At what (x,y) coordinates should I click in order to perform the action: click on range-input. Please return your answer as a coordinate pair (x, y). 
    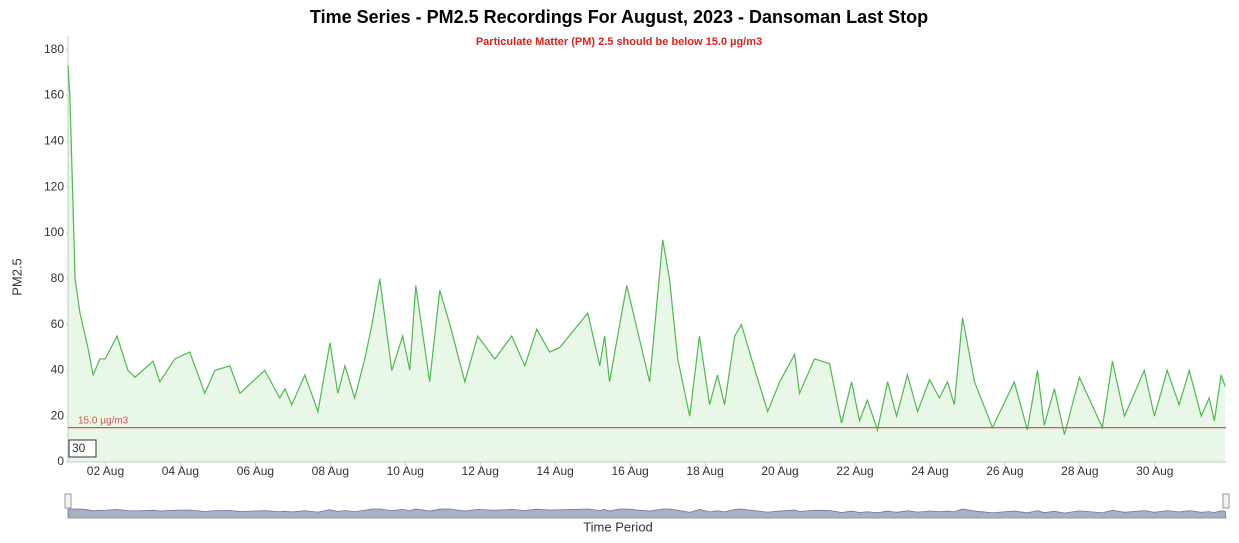
    Looking at the image, I should click on (82, 448).